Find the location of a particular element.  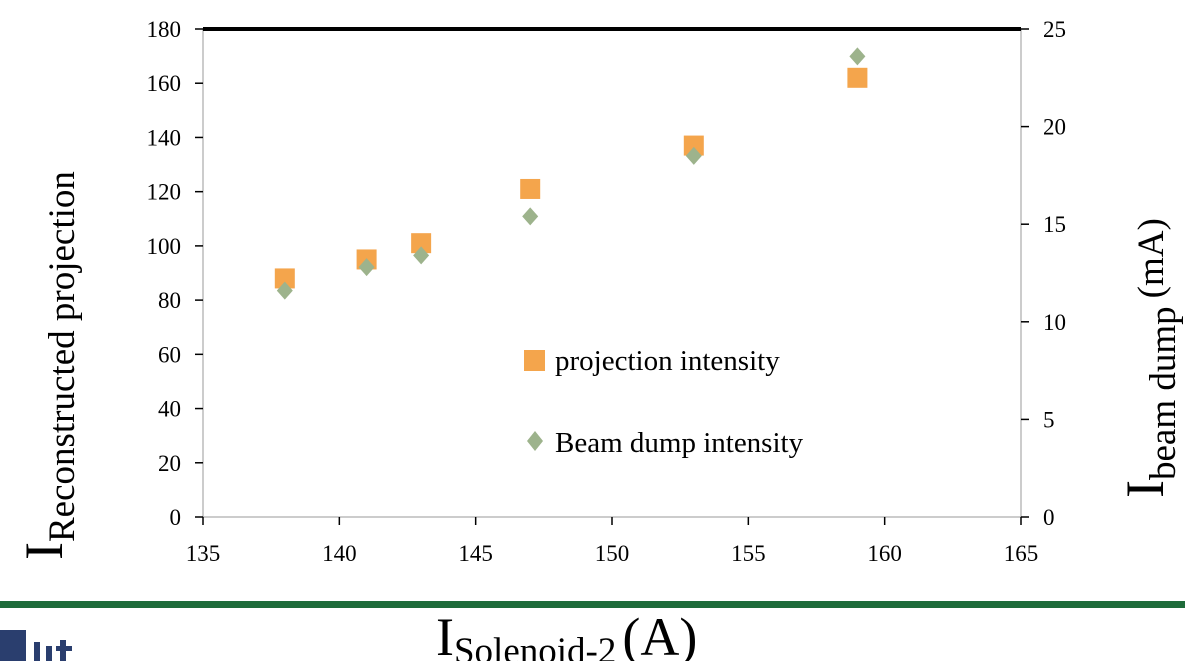

y-left-tick-label: 160 is located at coordinates (164, 83).